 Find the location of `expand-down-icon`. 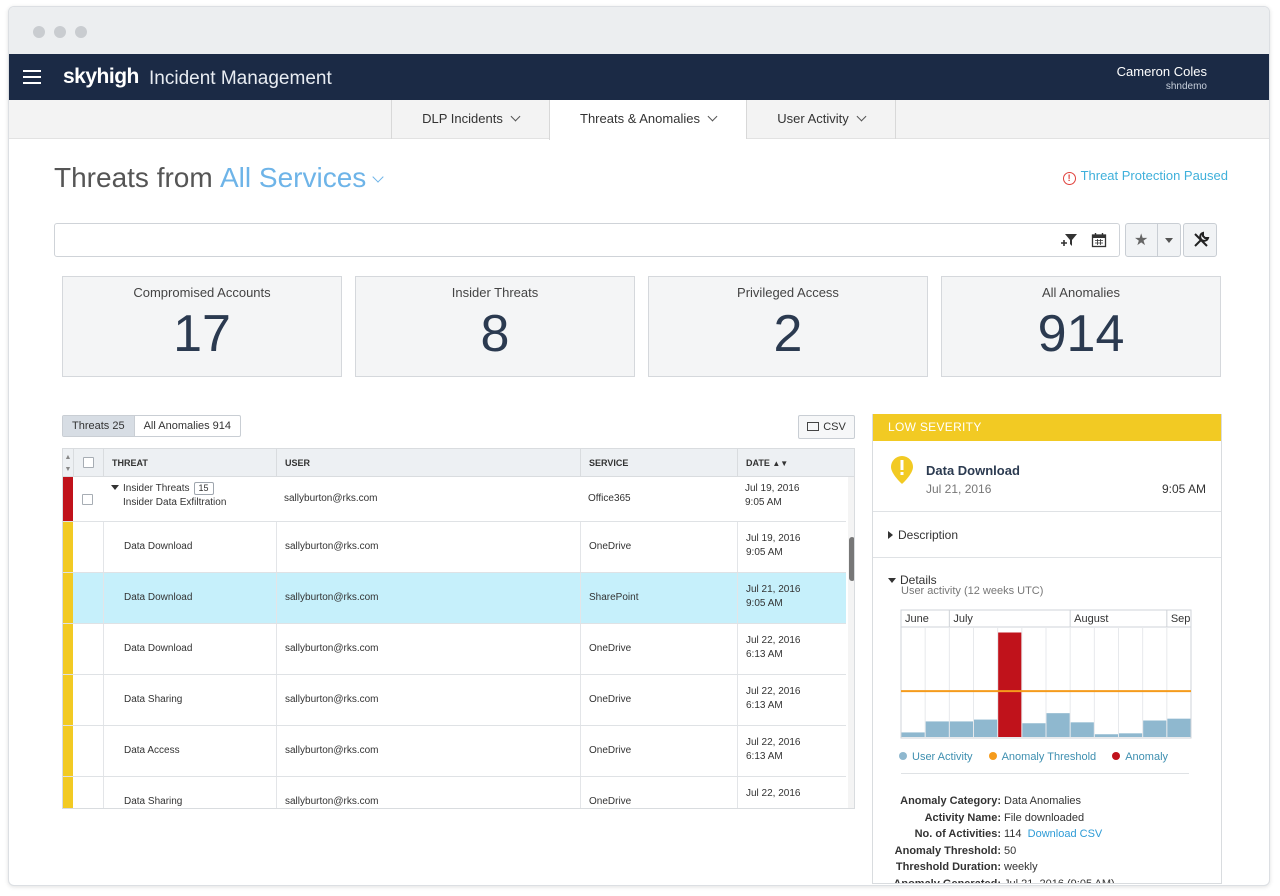

expand-down-icon is located at coordinates (892, 580).